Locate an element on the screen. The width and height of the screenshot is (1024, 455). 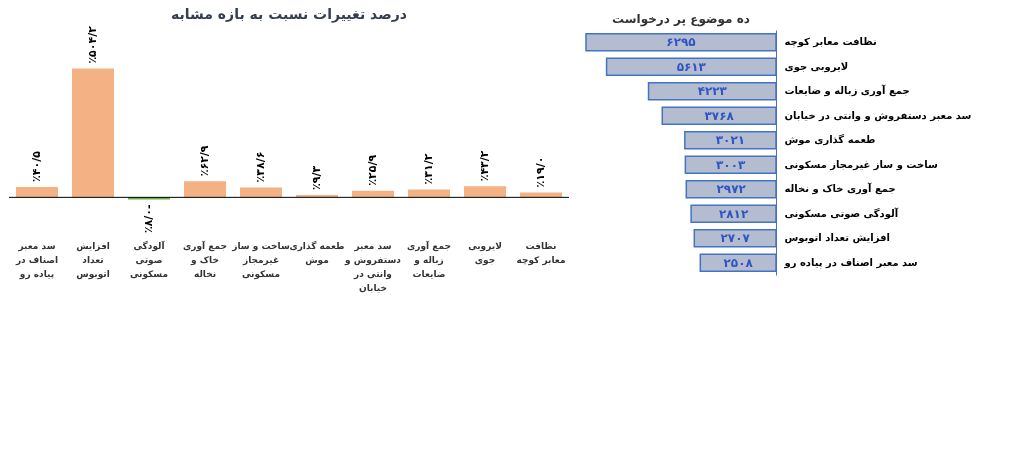
y-tick-label: نظافت معابر کوچه is located at coordinates (830, 42).